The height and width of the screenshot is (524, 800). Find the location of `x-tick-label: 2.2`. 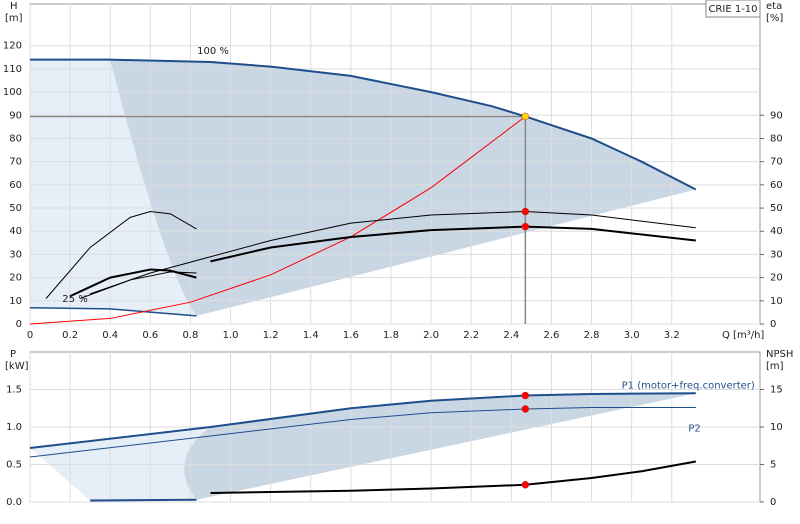

x-tick-label: 2.2 is located at coordinates (471, 335).